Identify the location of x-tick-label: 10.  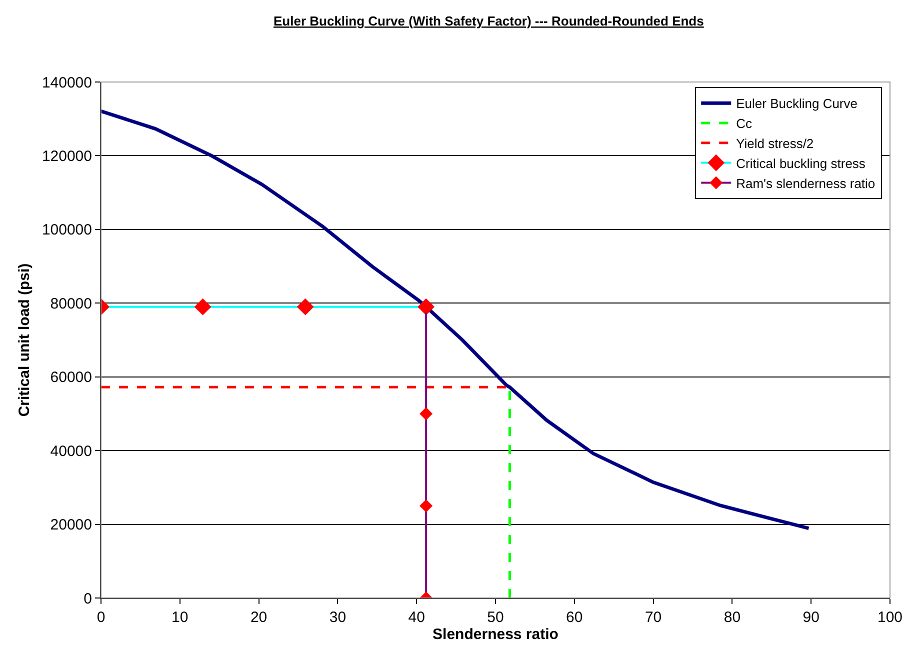
(180, 617).